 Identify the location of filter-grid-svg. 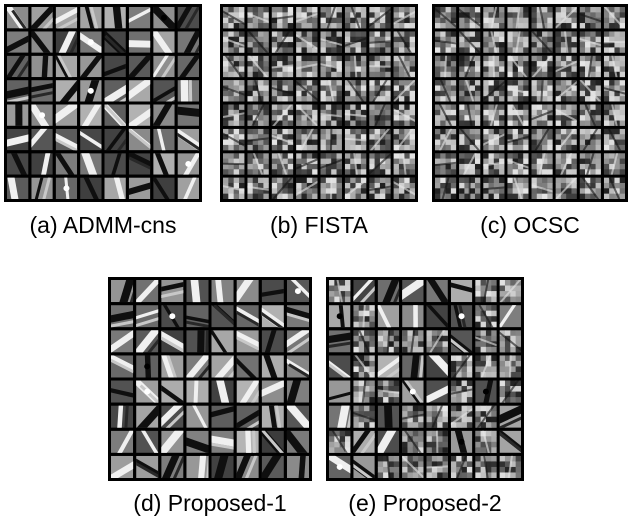
(319, 103).